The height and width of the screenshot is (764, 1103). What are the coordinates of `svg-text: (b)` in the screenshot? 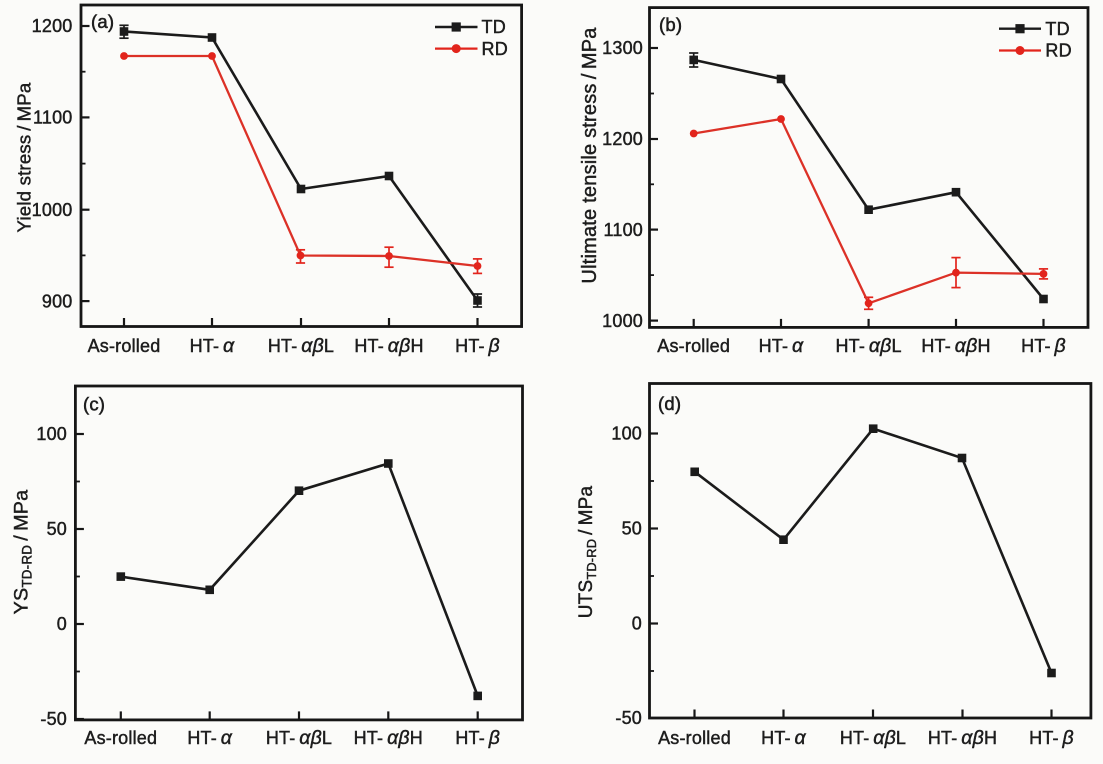 It's located at (670, 24).